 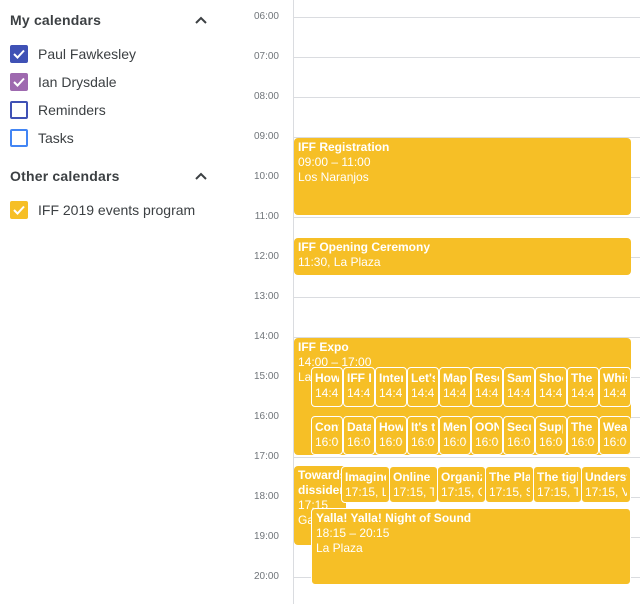 What do you see at coordinates (423, 435) in the screenshot?
I see `event-session: It's tr 16:00` at bounding box center [423, 435].